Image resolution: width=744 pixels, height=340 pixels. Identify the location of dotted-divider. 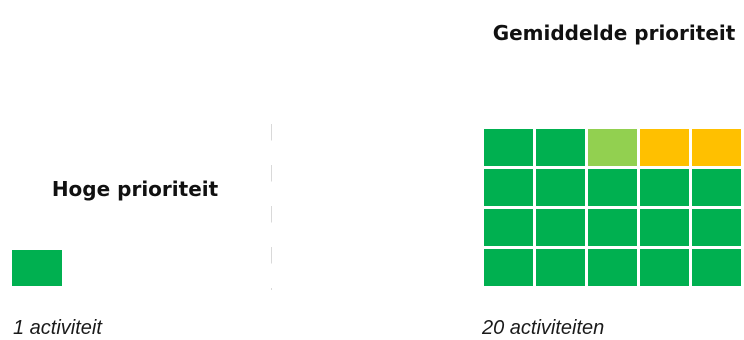
(271, 207).